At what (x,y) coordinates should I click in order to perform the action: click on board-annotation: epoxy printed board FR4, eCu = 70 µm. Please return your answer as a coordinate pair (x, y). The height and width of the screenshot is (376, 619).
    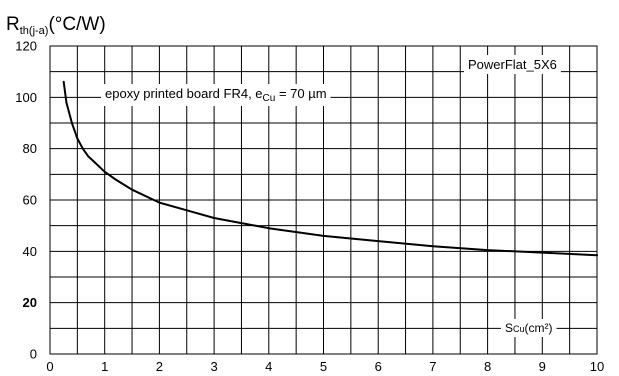
    Looking at the image, I should click on (216, 95).